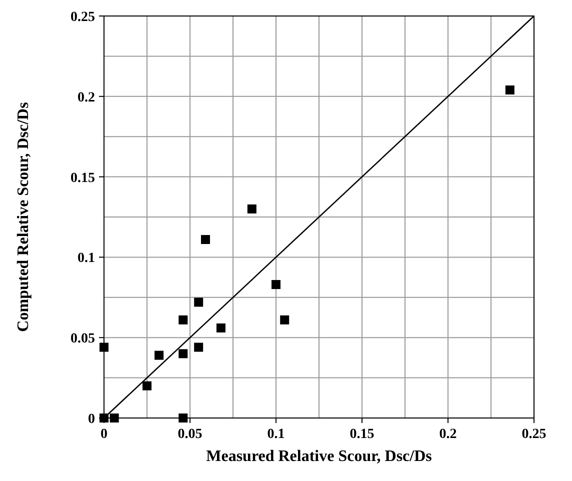 This screenshot has height=481, width=572. I want to click on y-tick-label: 0.15, so click(82, 178).